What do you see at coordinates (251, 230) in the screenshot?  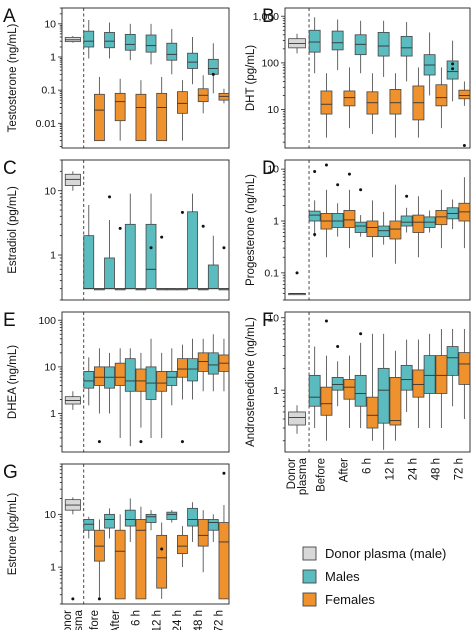 I see `y-axis-label: Progesterone (ng/mL)` at bounding box center [251, 230].